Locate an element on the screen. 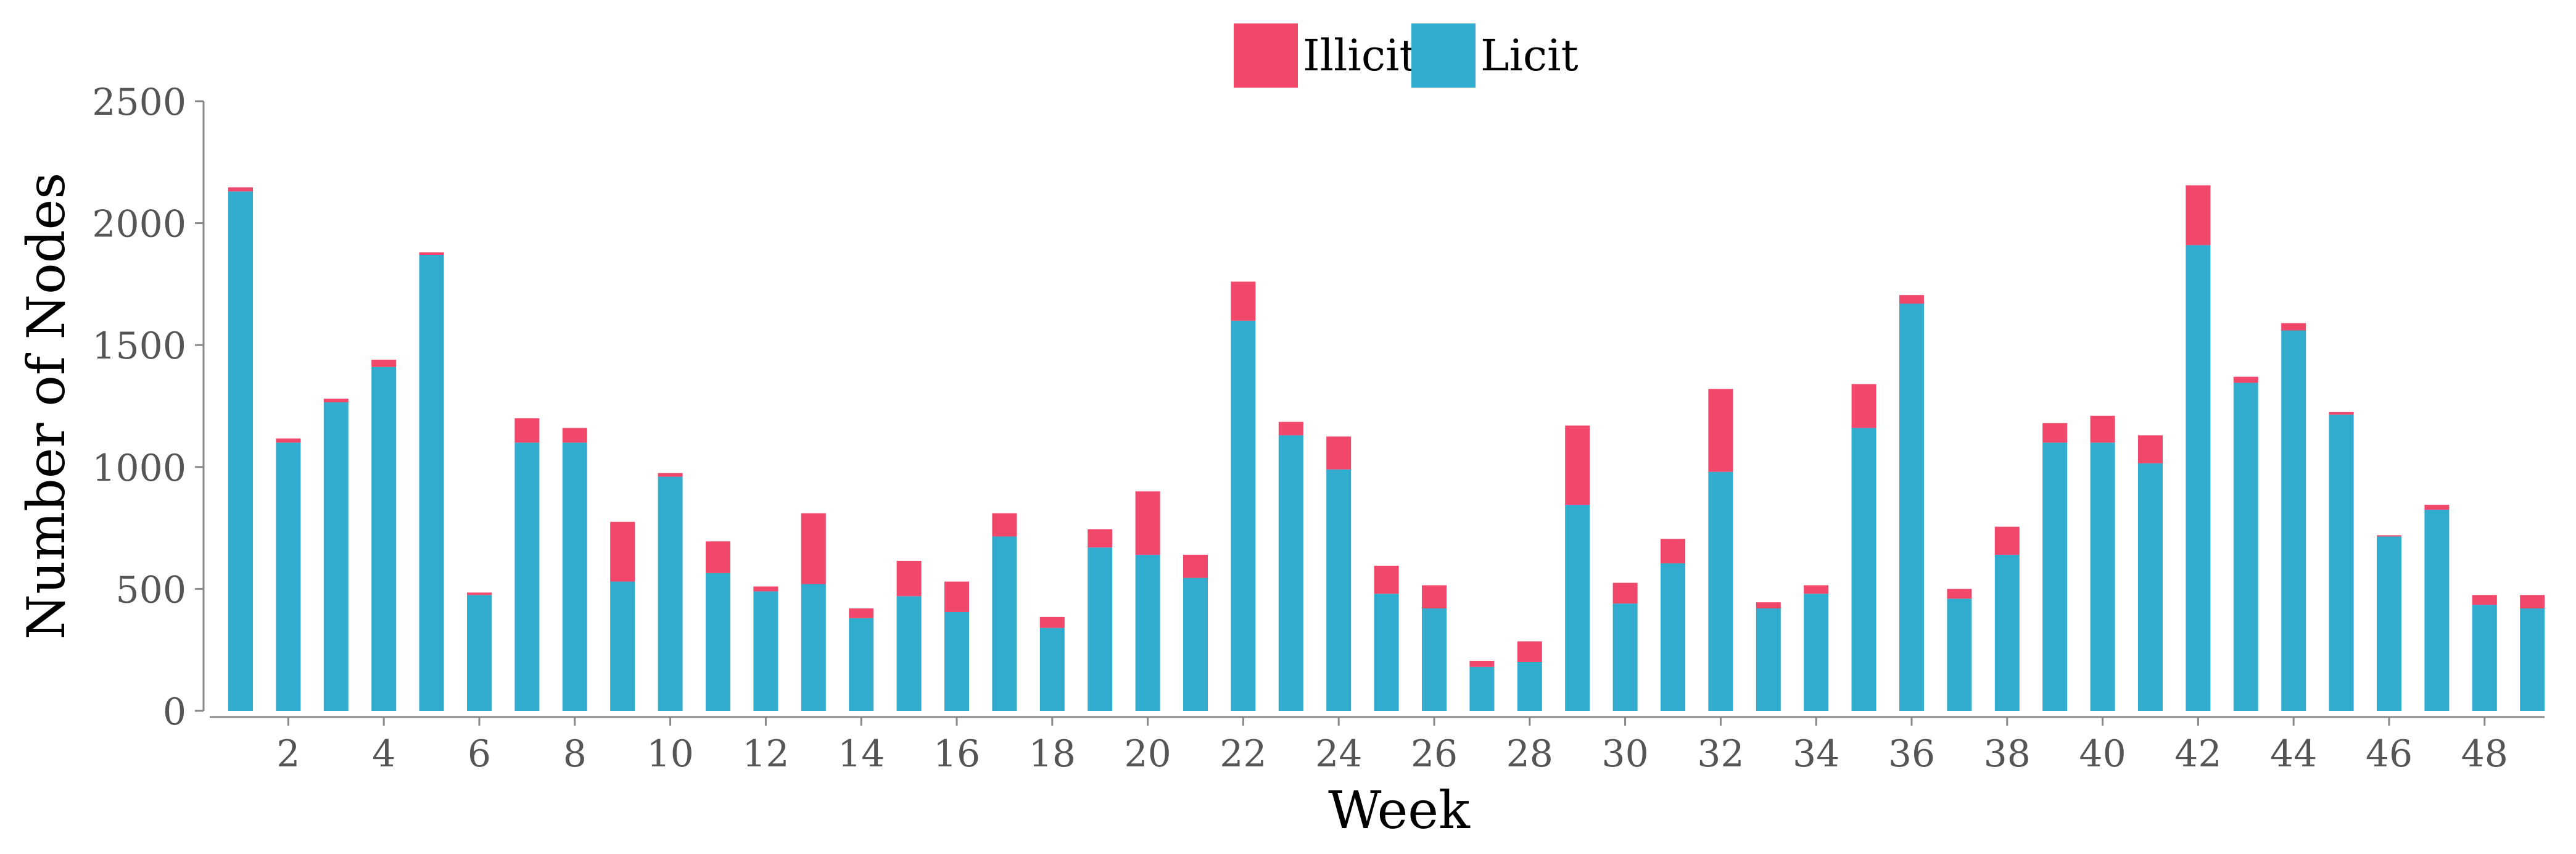 This screenshot has height=854, width=2576. x-tick-label-16: 16 is located at coordinates (956, 754).